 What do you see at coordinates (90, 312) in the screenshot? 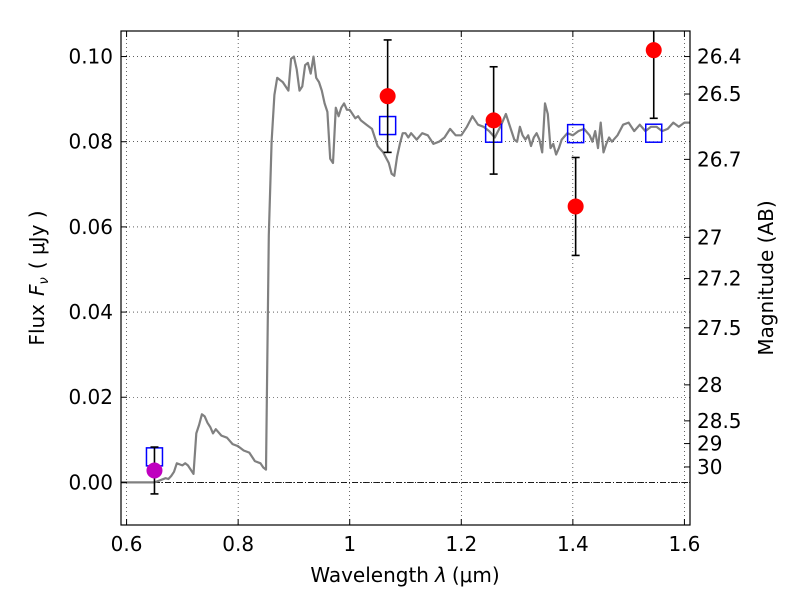
I see `y-tick-label: 0.04` at bounding box center [90, 312].